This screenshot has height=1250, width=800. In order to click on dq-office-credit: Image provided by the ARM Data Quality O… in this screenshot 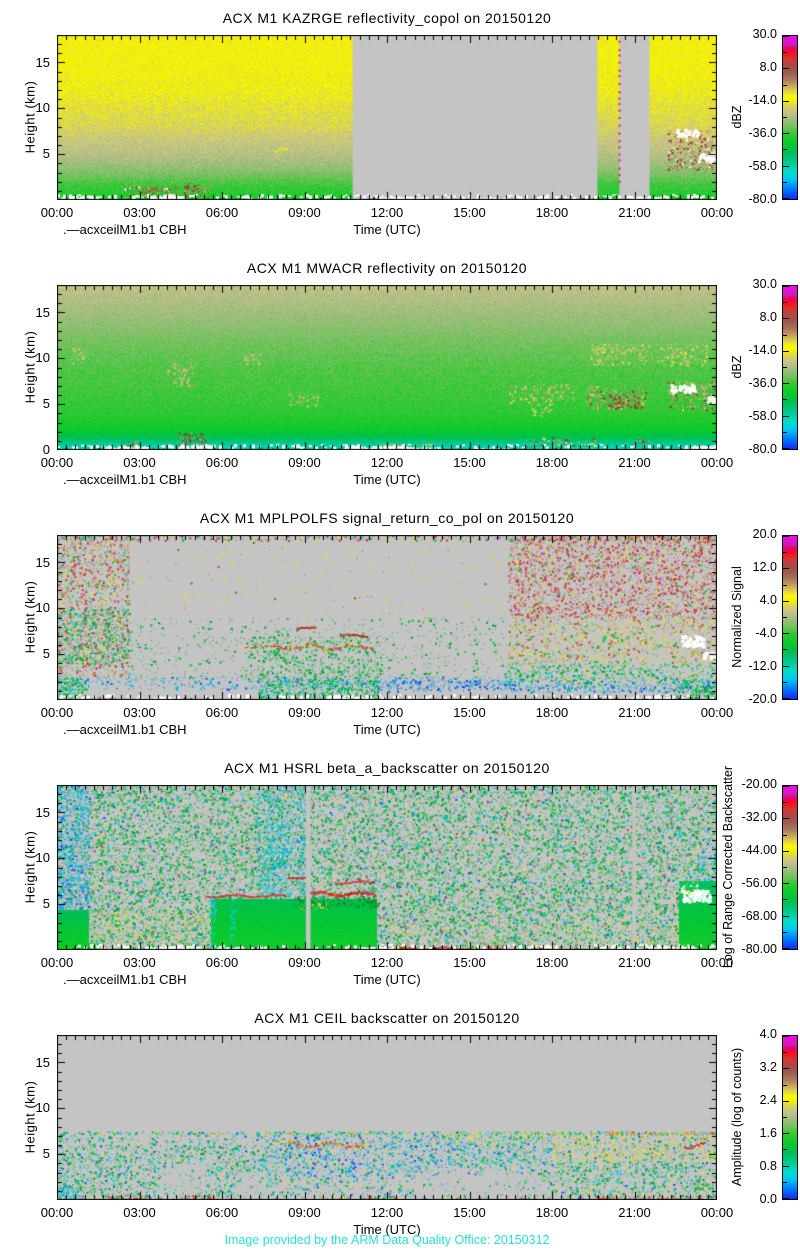, I will do `click(387, 1240)`.